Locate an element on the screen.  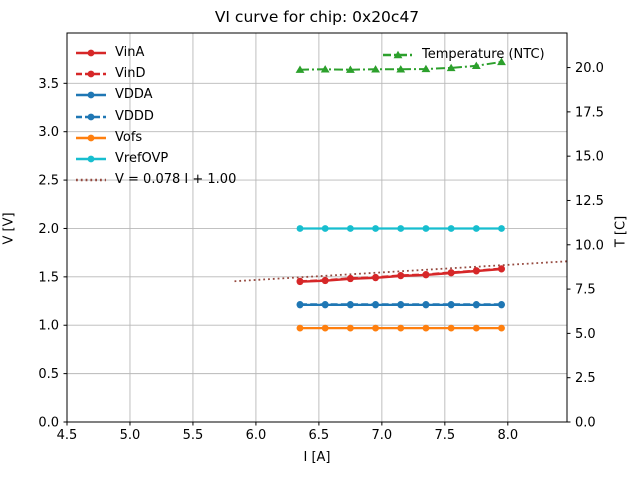
series-temperature-ntc- is located at coordinates (400, 65).